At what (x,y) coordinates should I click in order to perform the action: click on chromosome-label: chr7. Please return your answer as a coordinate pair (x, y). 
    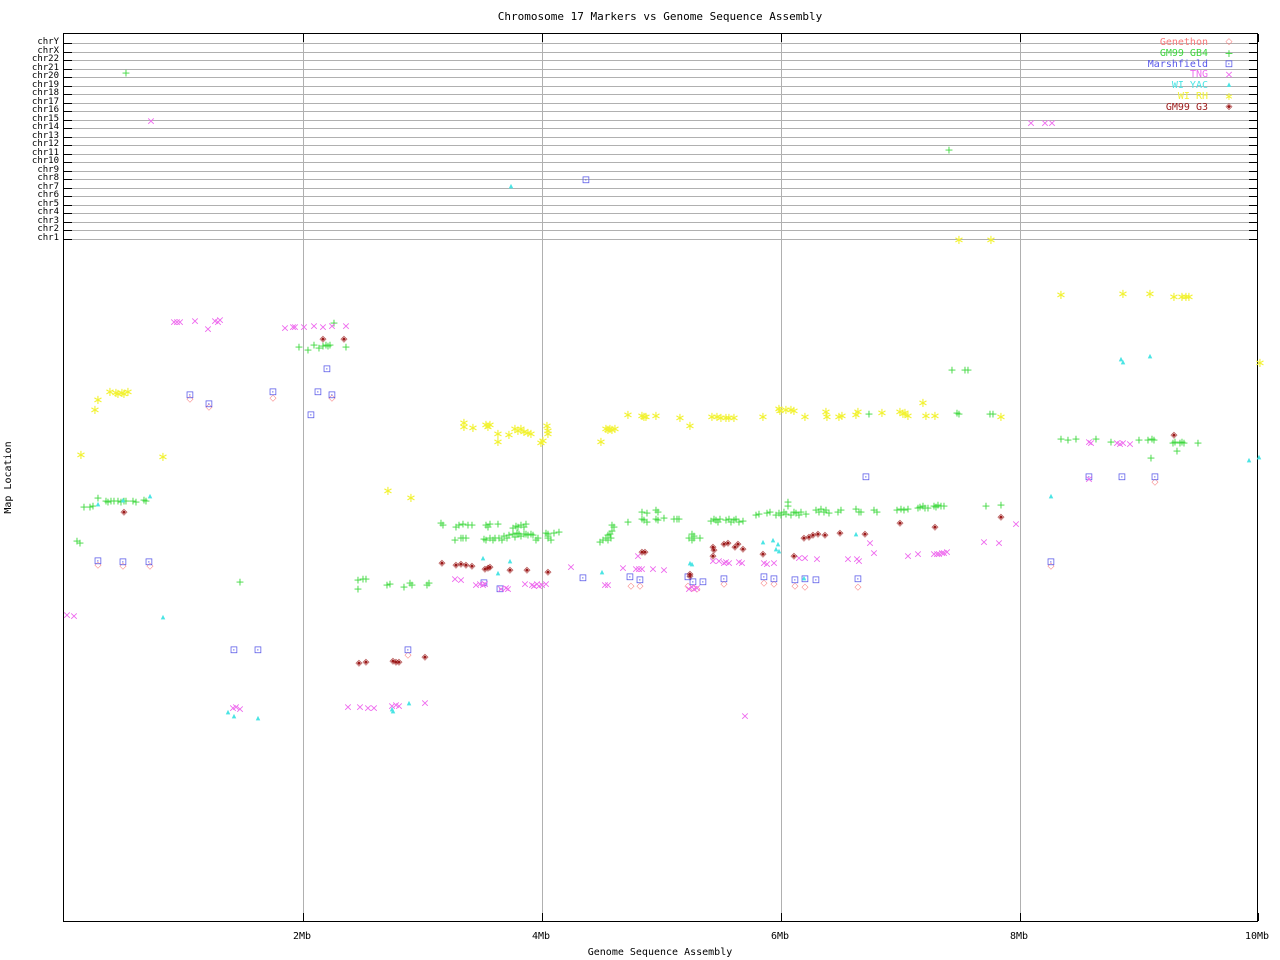
    Looking at the image, I should click on (48, 186).